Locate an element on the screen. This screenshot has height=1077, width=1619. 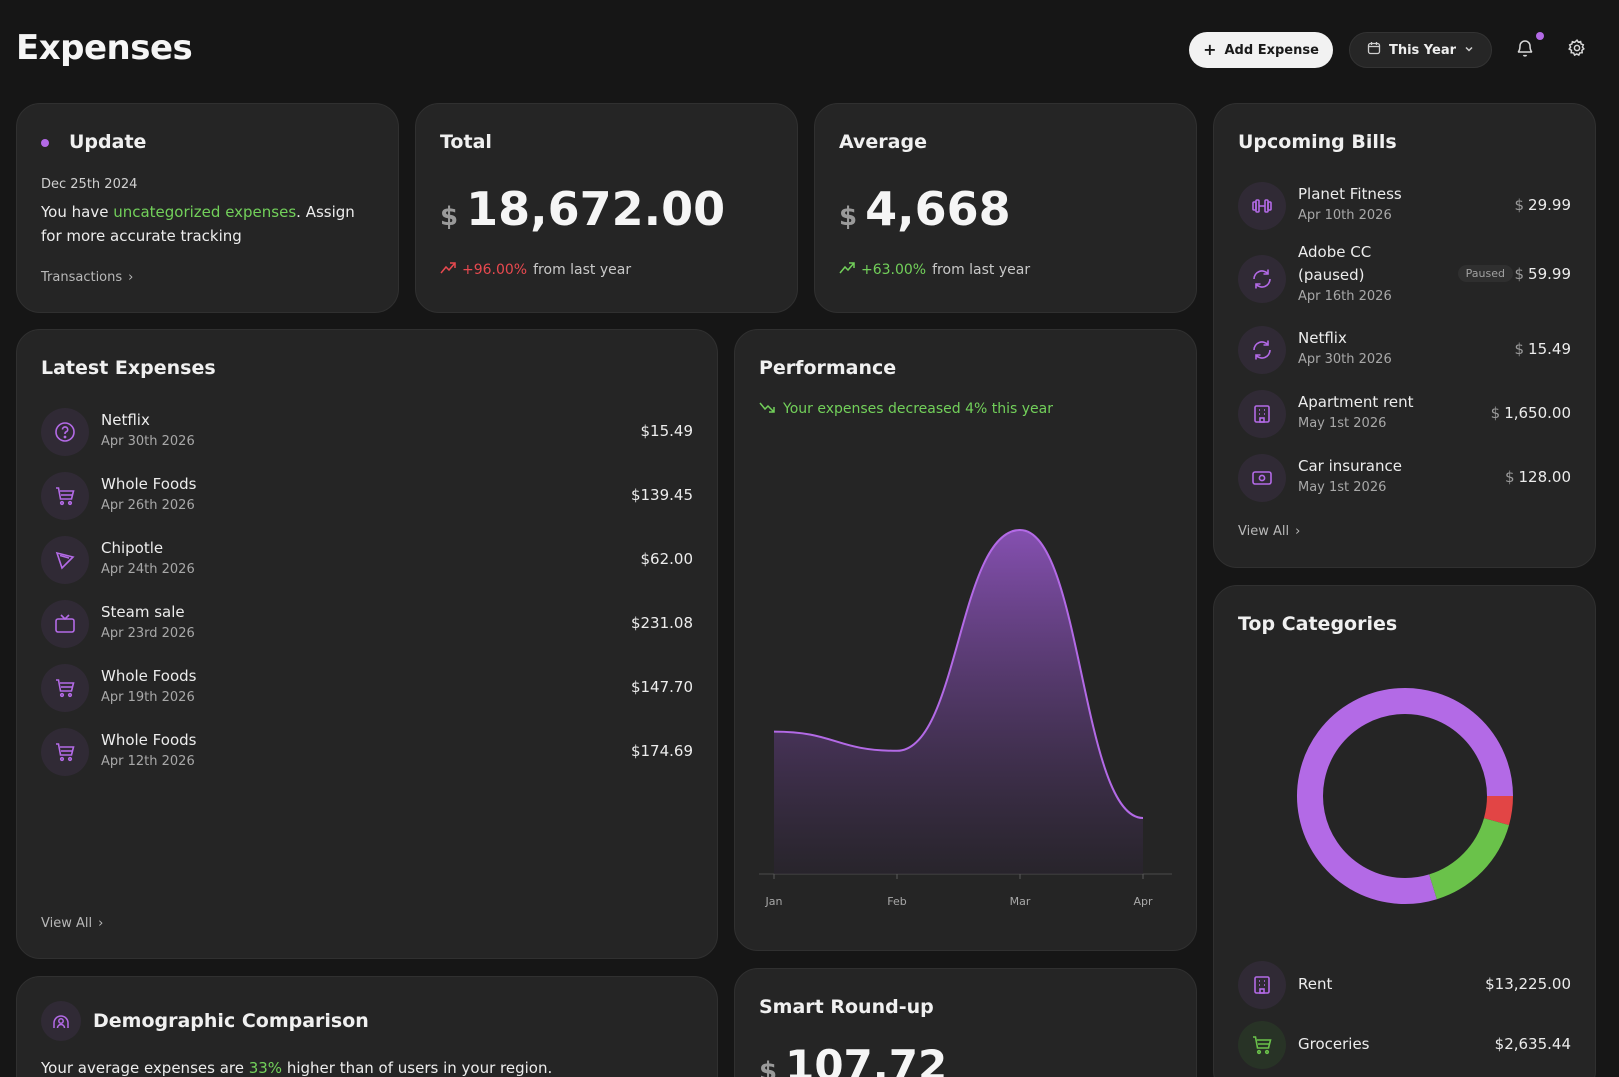
expense-amount: $174.69 is located at coordinates (661, 751).